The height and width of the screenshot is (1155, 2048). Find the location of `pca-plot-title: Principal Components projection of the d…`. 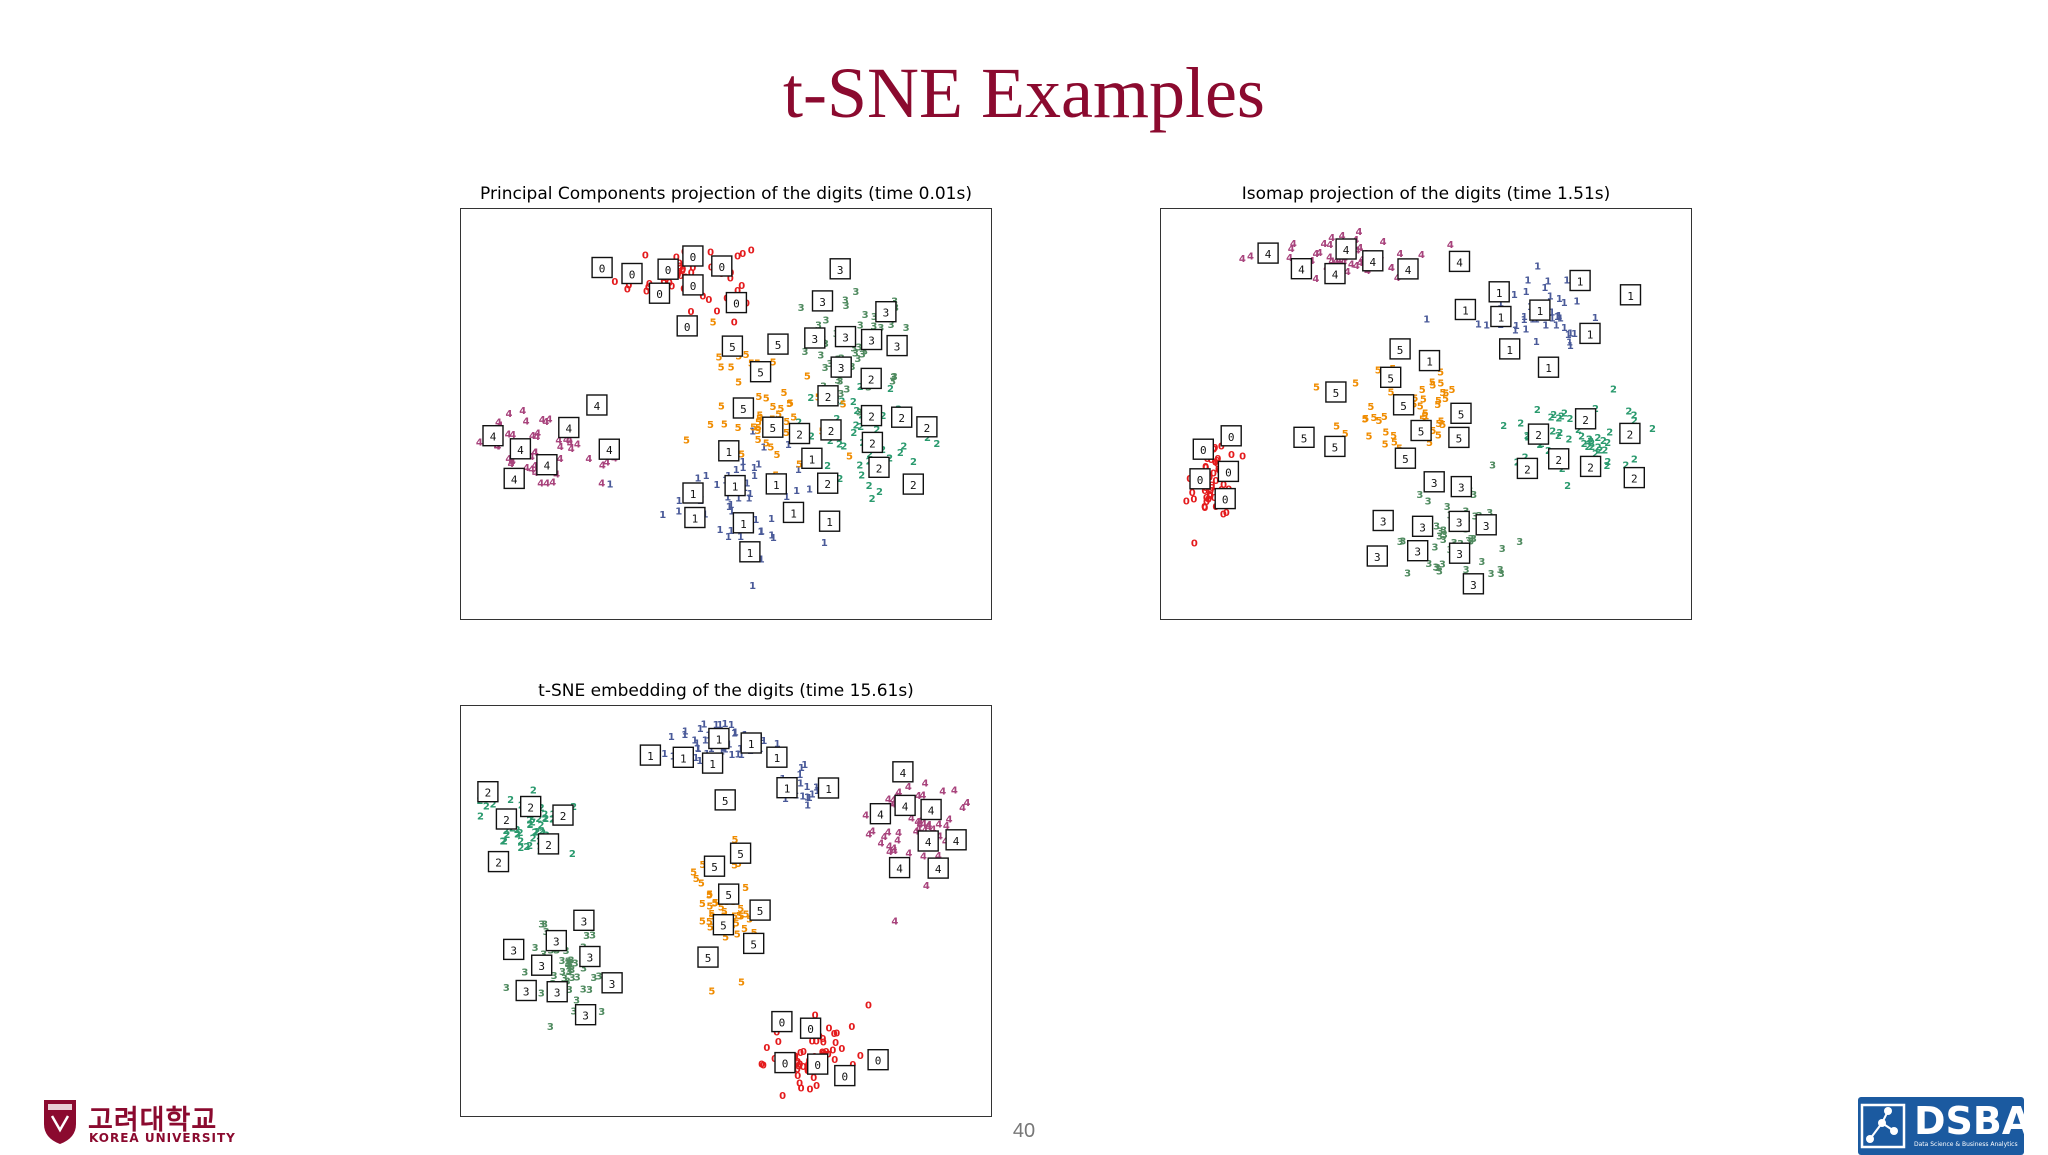

pca-plot-title: Principal Components projection of the d… is located at coordinates (726, 194).